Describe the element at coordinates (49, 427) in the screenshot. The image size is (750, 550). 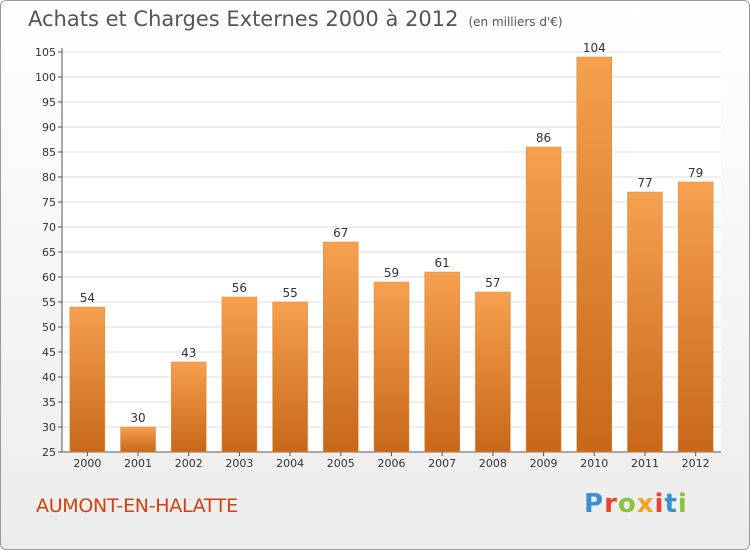
I see `y-tick-label: 30` at that location.